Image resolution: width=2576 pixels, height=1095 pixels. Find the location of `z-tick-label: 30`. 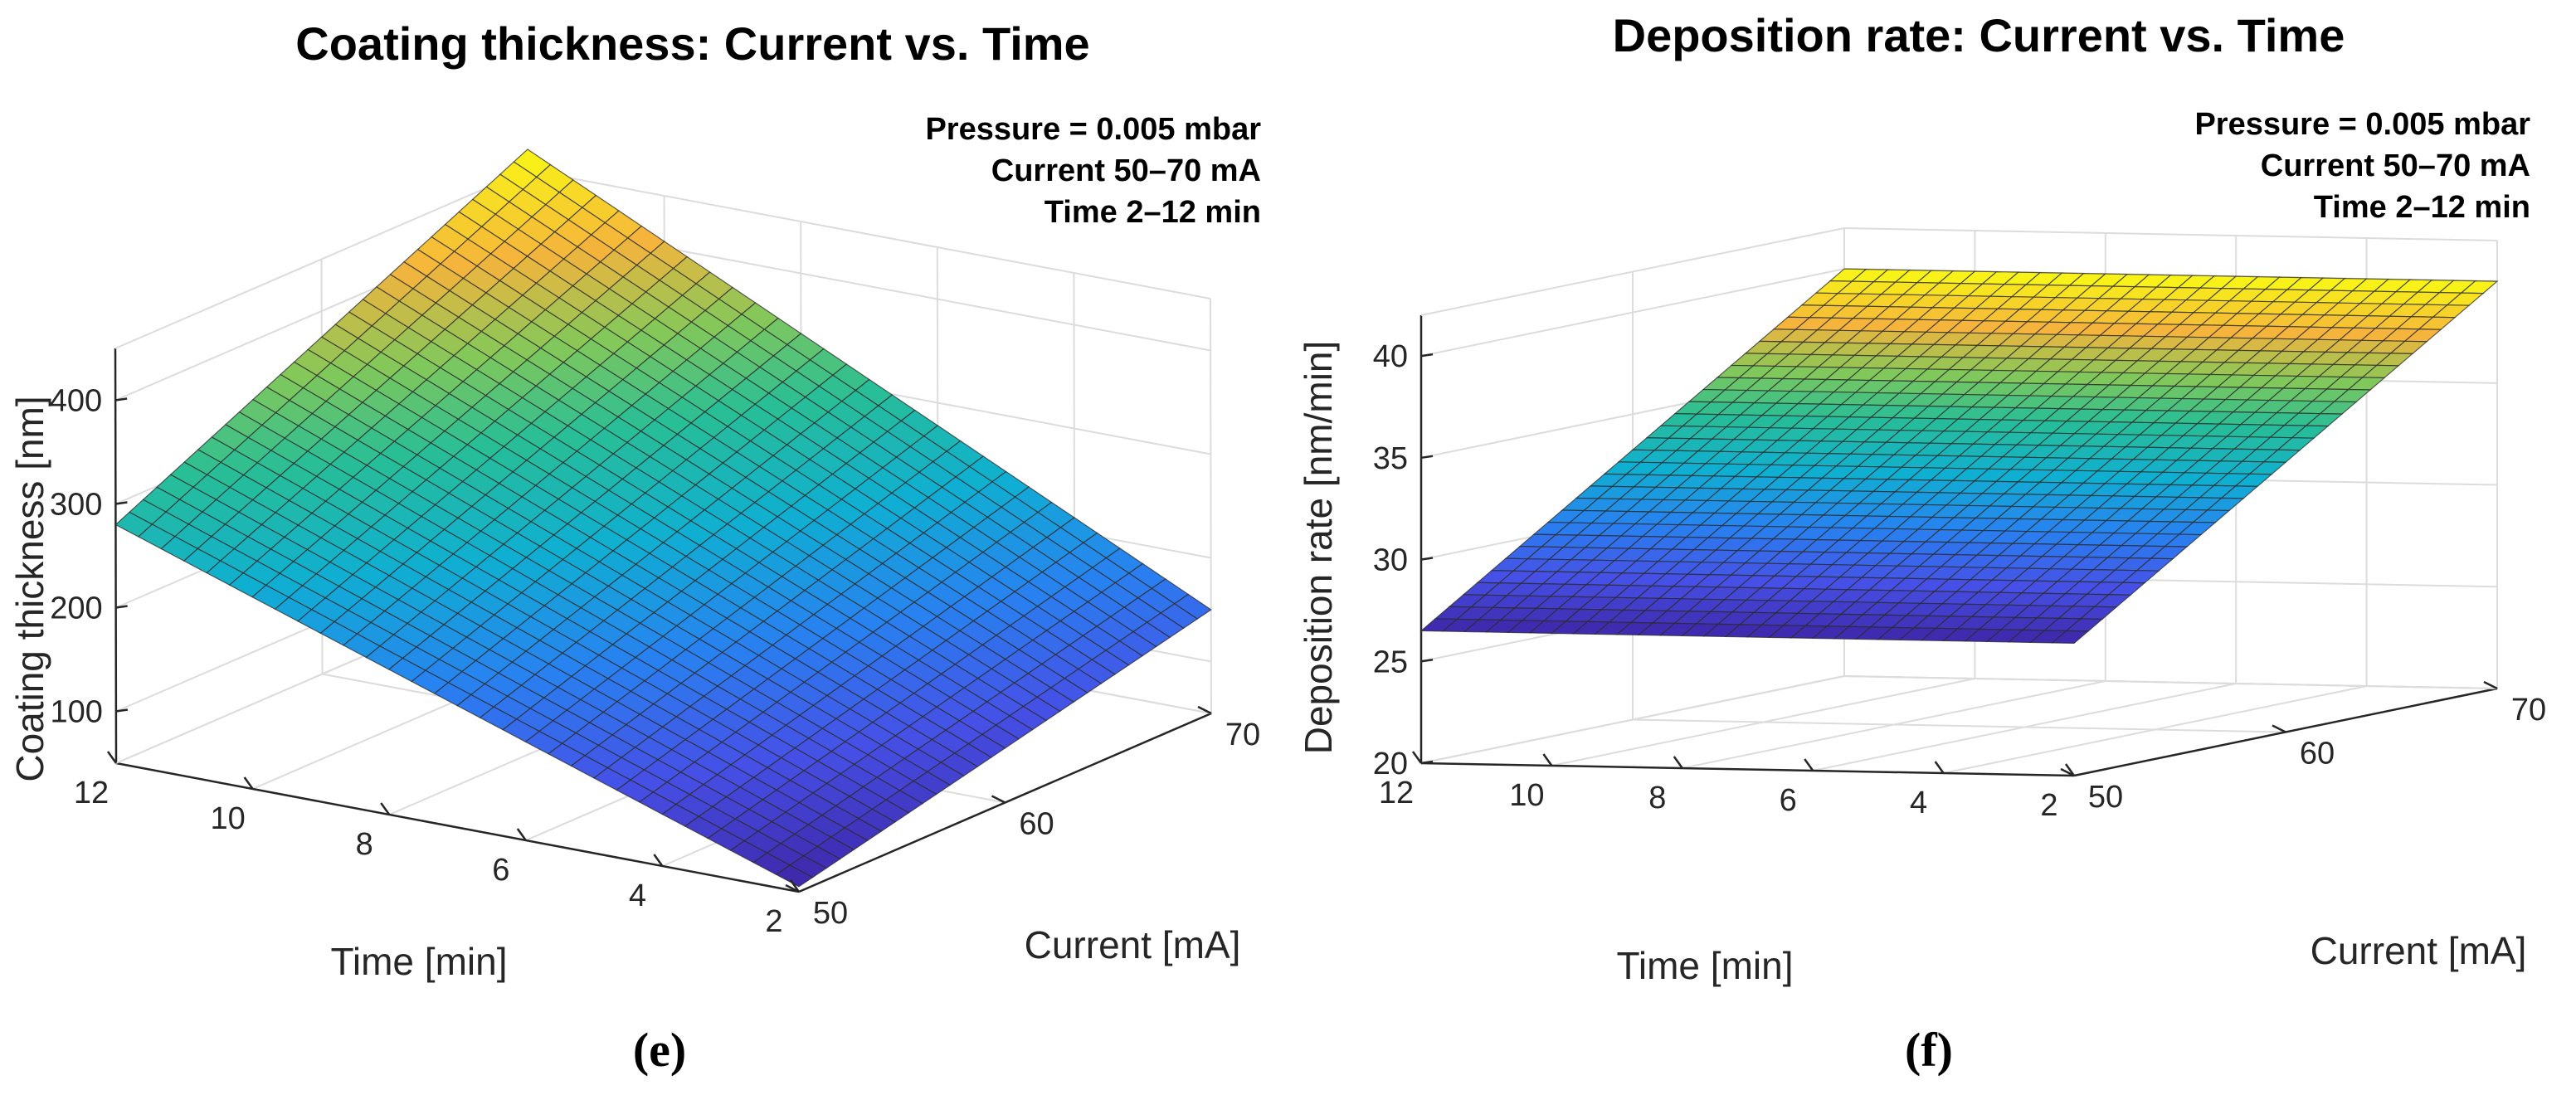

z-tick-label: 30 is located at coordinates (1390, 560).